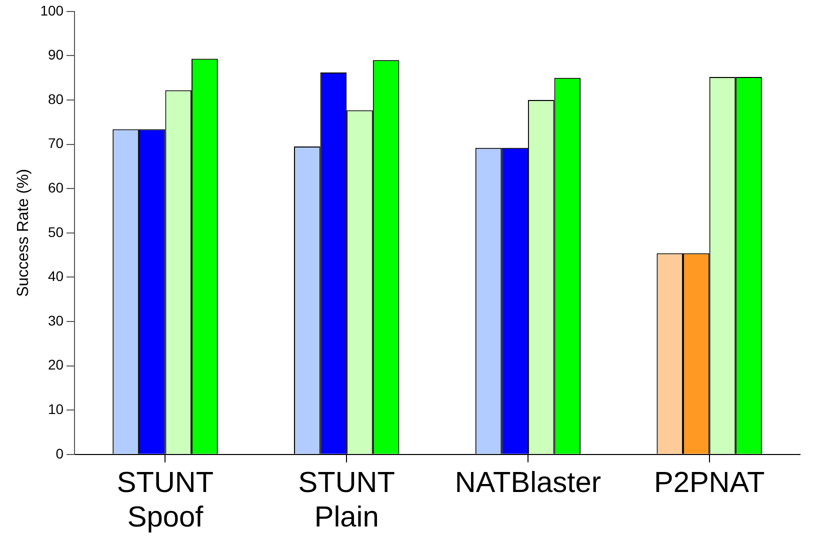 The height and width of the screenshot is (540, 814). I want to click on y-tick-label: 40, so click(56, 276).